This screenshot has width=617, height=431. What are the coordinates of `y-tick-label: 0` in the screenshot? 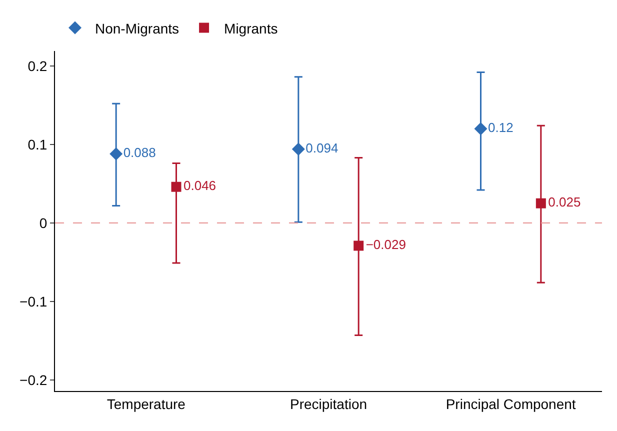 It's located at (43, 222).